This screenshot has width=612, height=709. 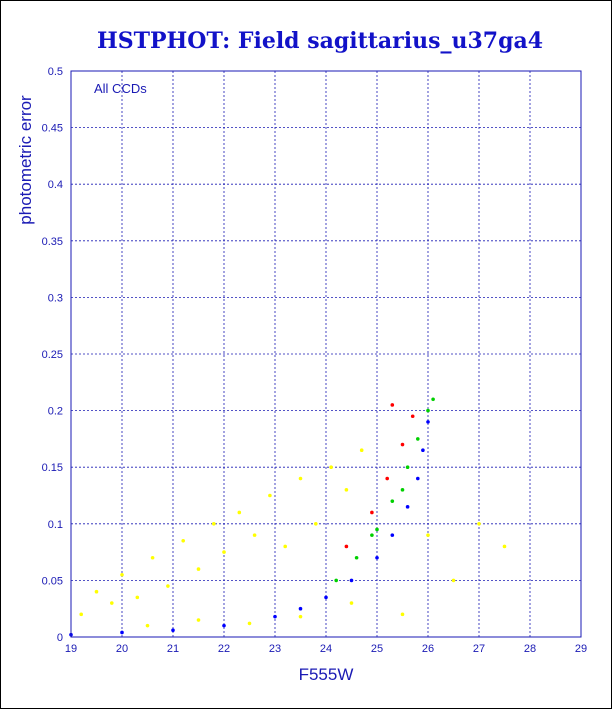 I want to click on y-tick-label: 0.25, so click(x=52, y=355).